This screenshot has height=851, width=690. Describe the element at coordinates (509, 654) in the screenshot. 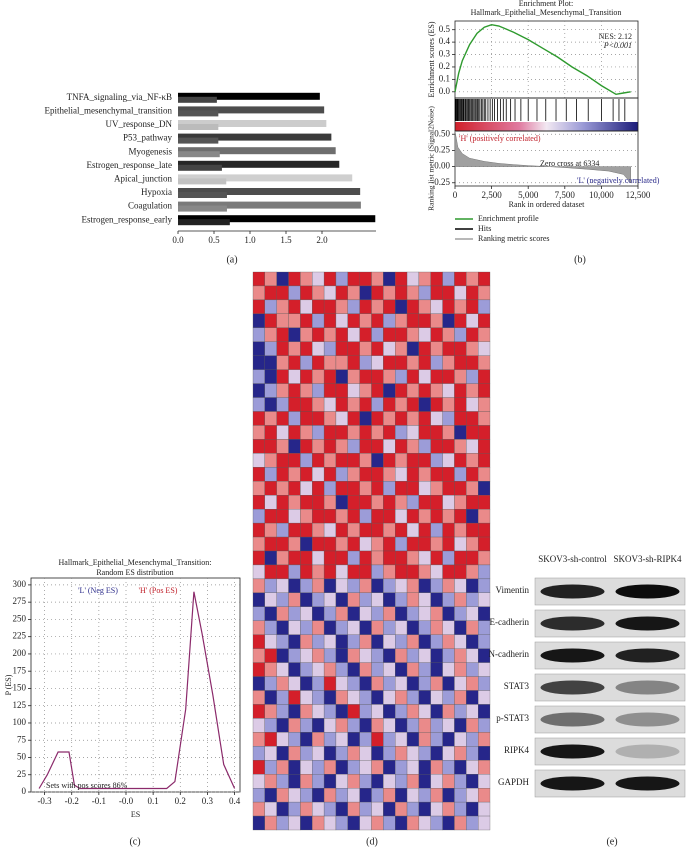

I see `row-label: N-cadherin` at that location.